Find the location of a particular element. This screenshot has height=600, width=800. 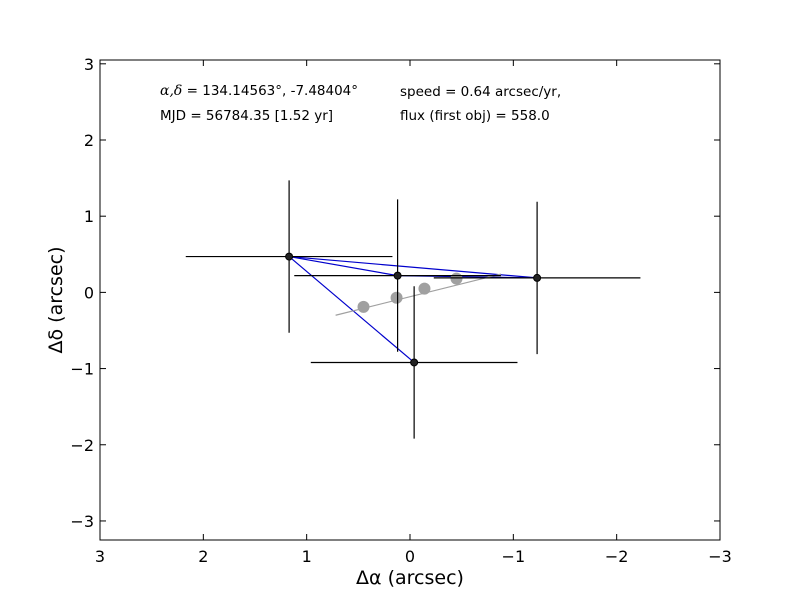

y-tick-label: 0 is located at coordinates (89, 292).